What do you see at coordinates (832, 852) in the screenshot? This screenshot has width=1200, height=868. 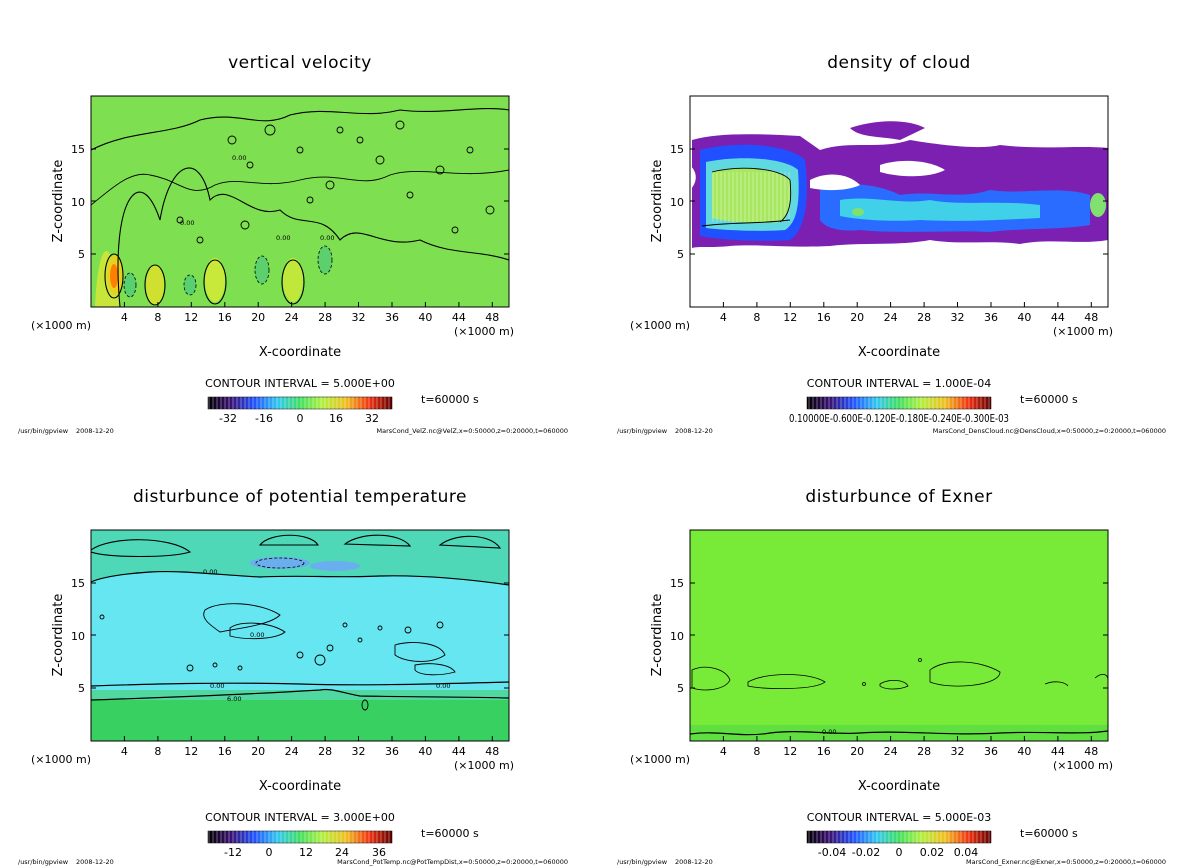 I see `colorbar-tick: -0.04` at bounding box center [832, 852].